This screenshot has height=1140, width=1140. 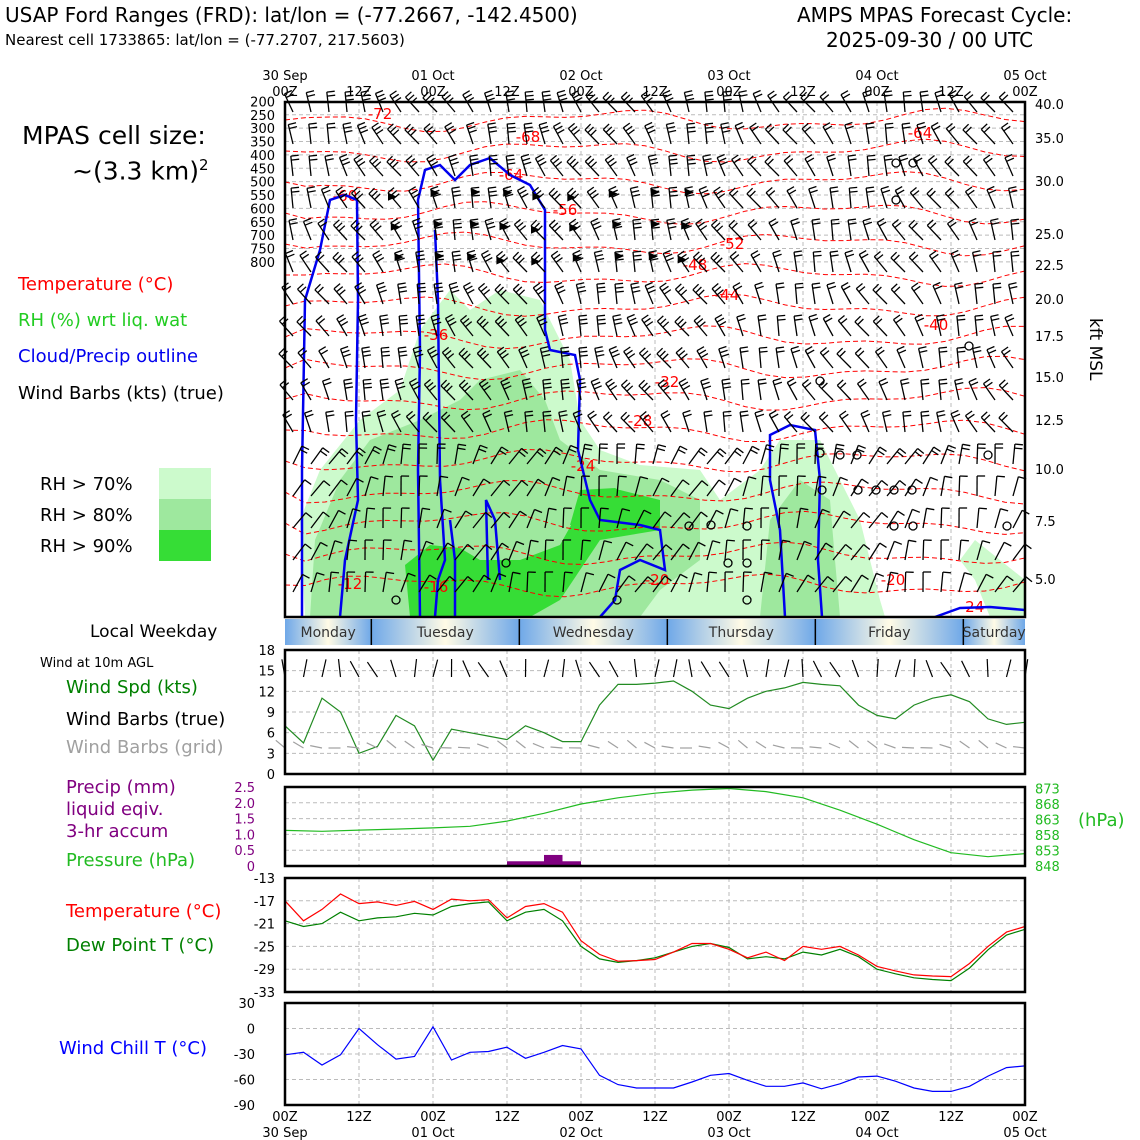 What do you see at coordinates (284, 76) in the screenshot?
I see `top-date-label: 30 Sep` at bounding box center [284, 76].